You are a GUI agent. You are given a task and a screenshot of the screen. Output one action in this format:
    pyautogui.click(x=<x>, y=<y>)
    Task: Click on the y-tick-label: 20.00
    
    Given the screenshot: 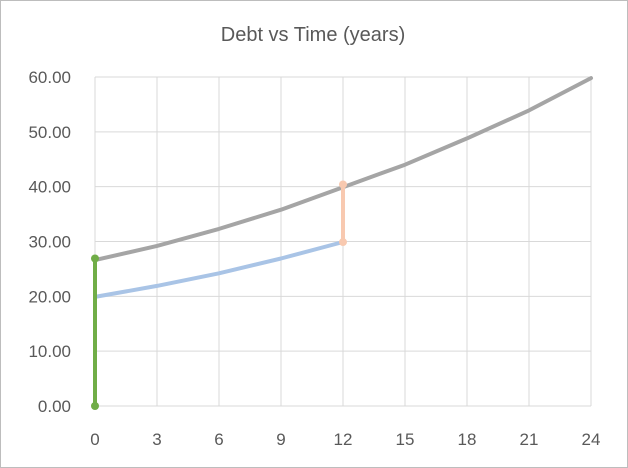 What is the action you would take?
    pyautogui.click(x=49, y=296)
    